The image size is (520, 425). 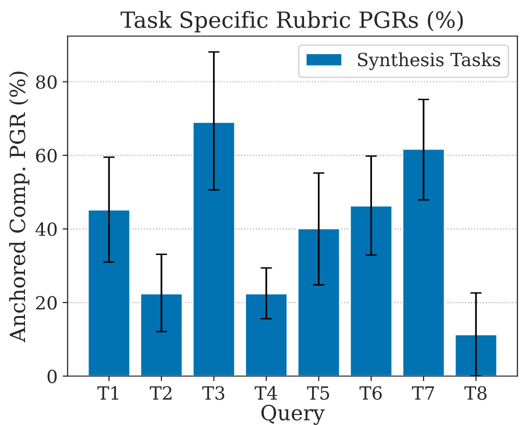 What do you see at coordinates (46, 155) in the screenshot?
I see `y-tick-label: 60` at bounding box center [46, 155].